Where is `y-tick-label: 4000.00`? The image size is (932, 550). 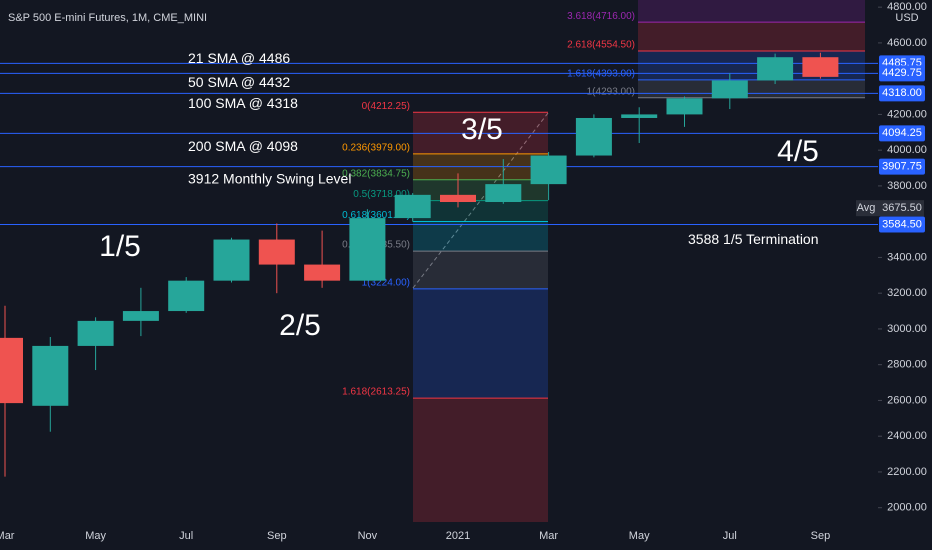 y-tick-label: 4000.00 is located at coordinates (907, 150).